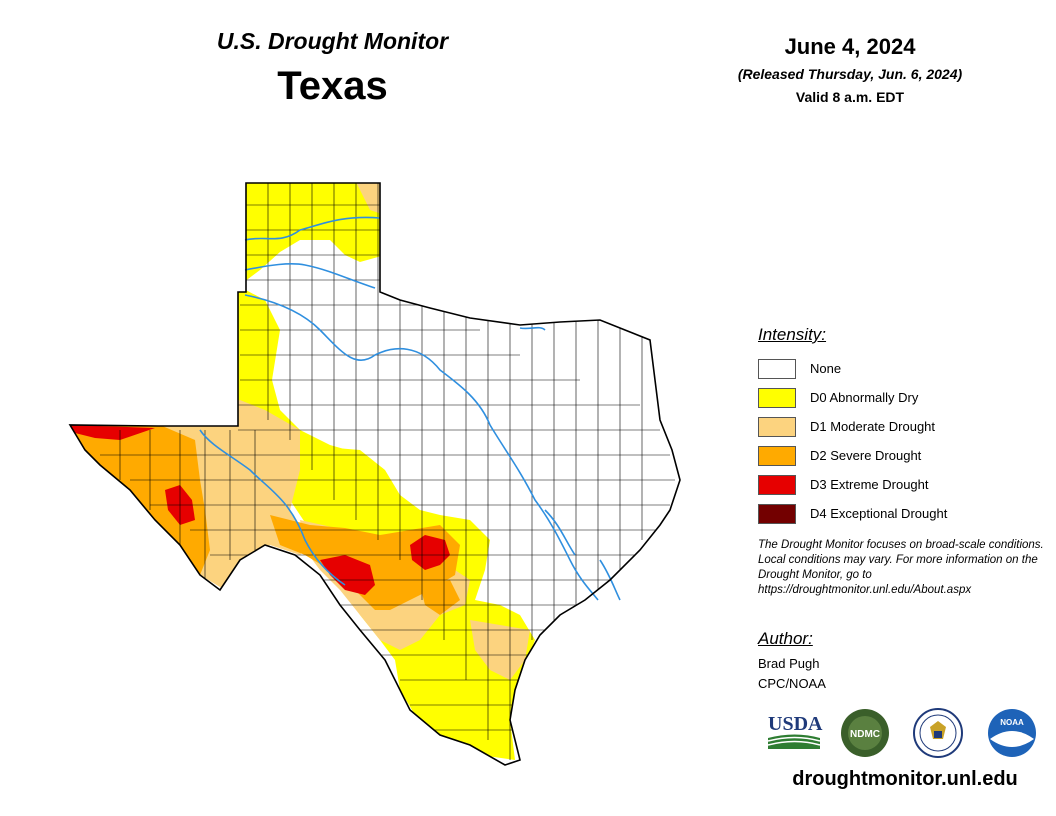 The width and height of the screenshot is (1056, 816). What do you see at coordinates (864, 397) in the screenshot?
I see `legend-label: D0 Abnormally Dry` at bounding box center [864, 397].